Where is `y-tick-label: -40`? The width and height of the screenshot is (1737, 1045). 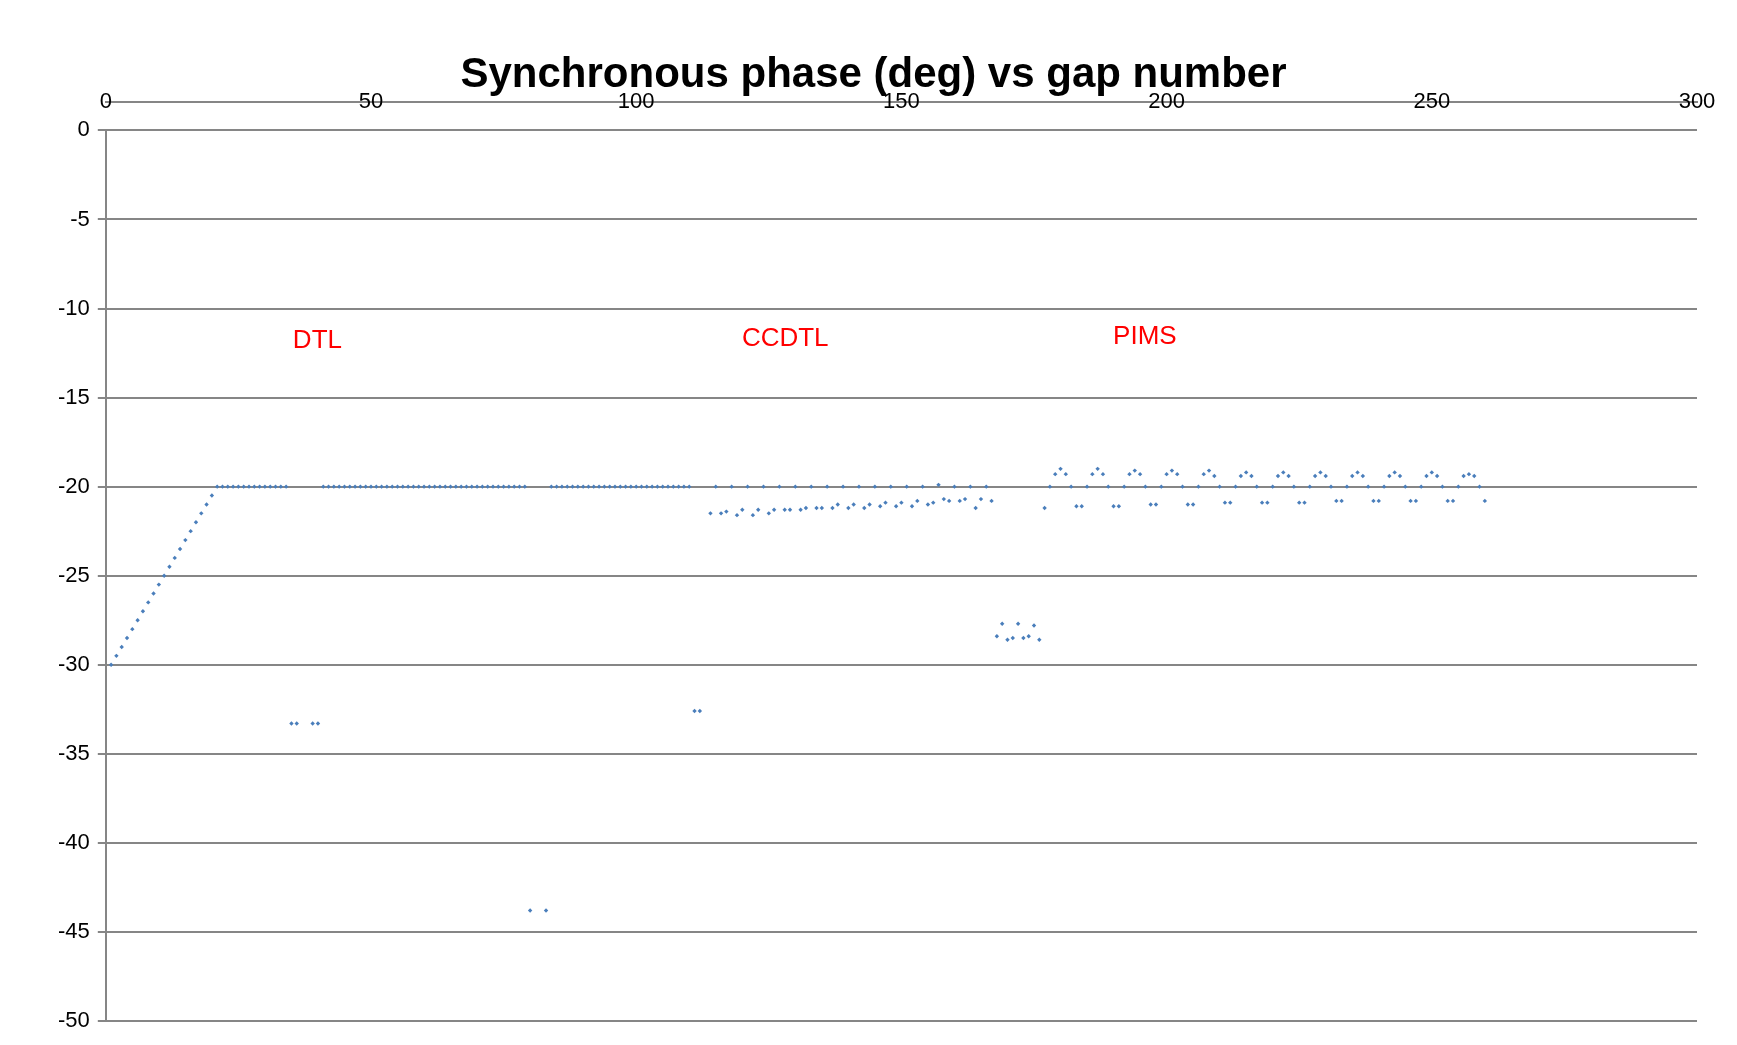 y-tick-label: -40 is located at coordinates (74, 841).